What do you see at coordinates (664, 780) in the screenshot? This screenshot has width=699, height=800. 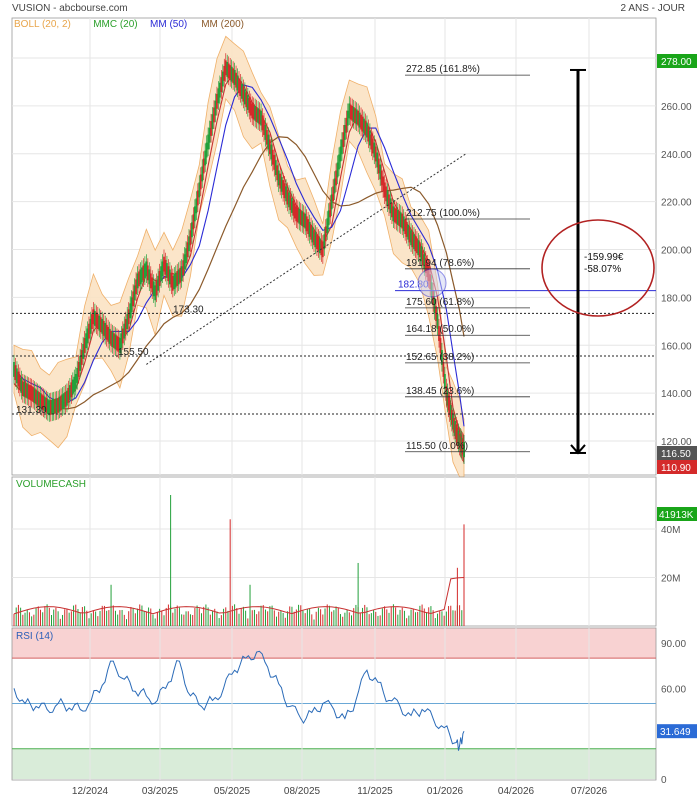 I see `rsi-axis-tick: 0` at bounding box center [664, 780].